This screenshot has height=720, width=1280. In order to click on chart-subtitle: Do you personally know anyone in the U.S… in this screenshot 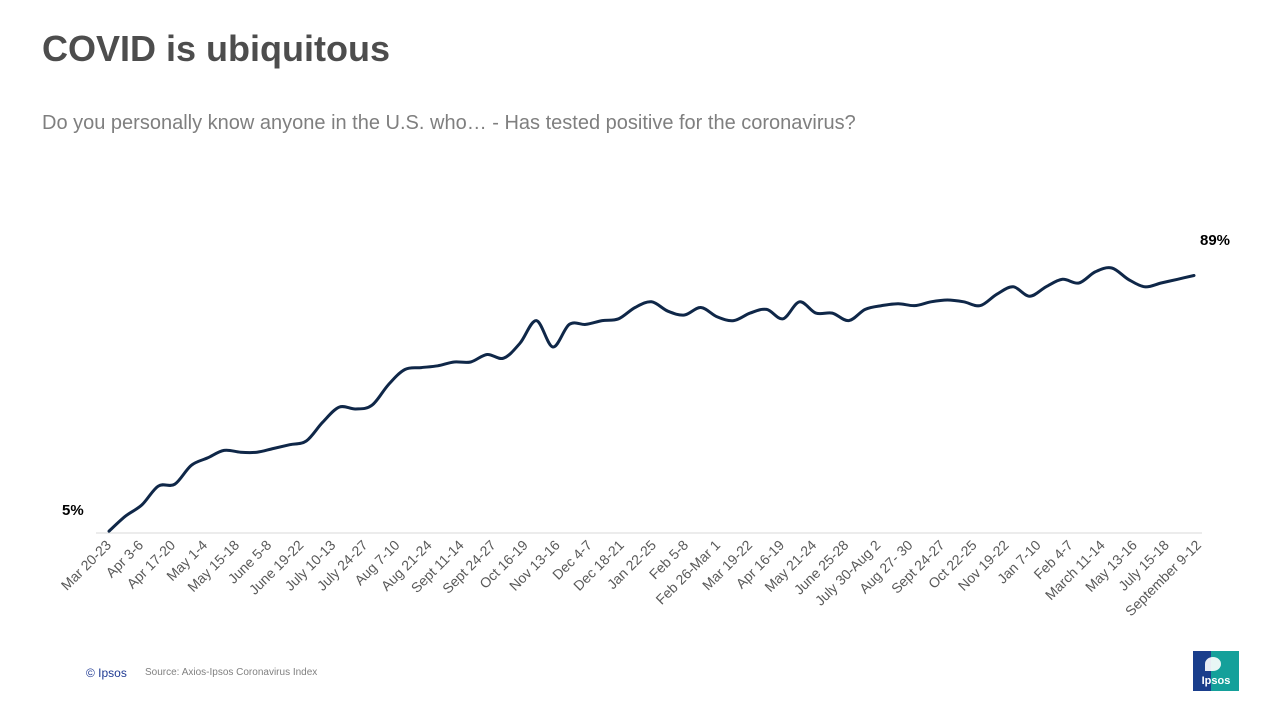, I will do `click(449, 123)`.